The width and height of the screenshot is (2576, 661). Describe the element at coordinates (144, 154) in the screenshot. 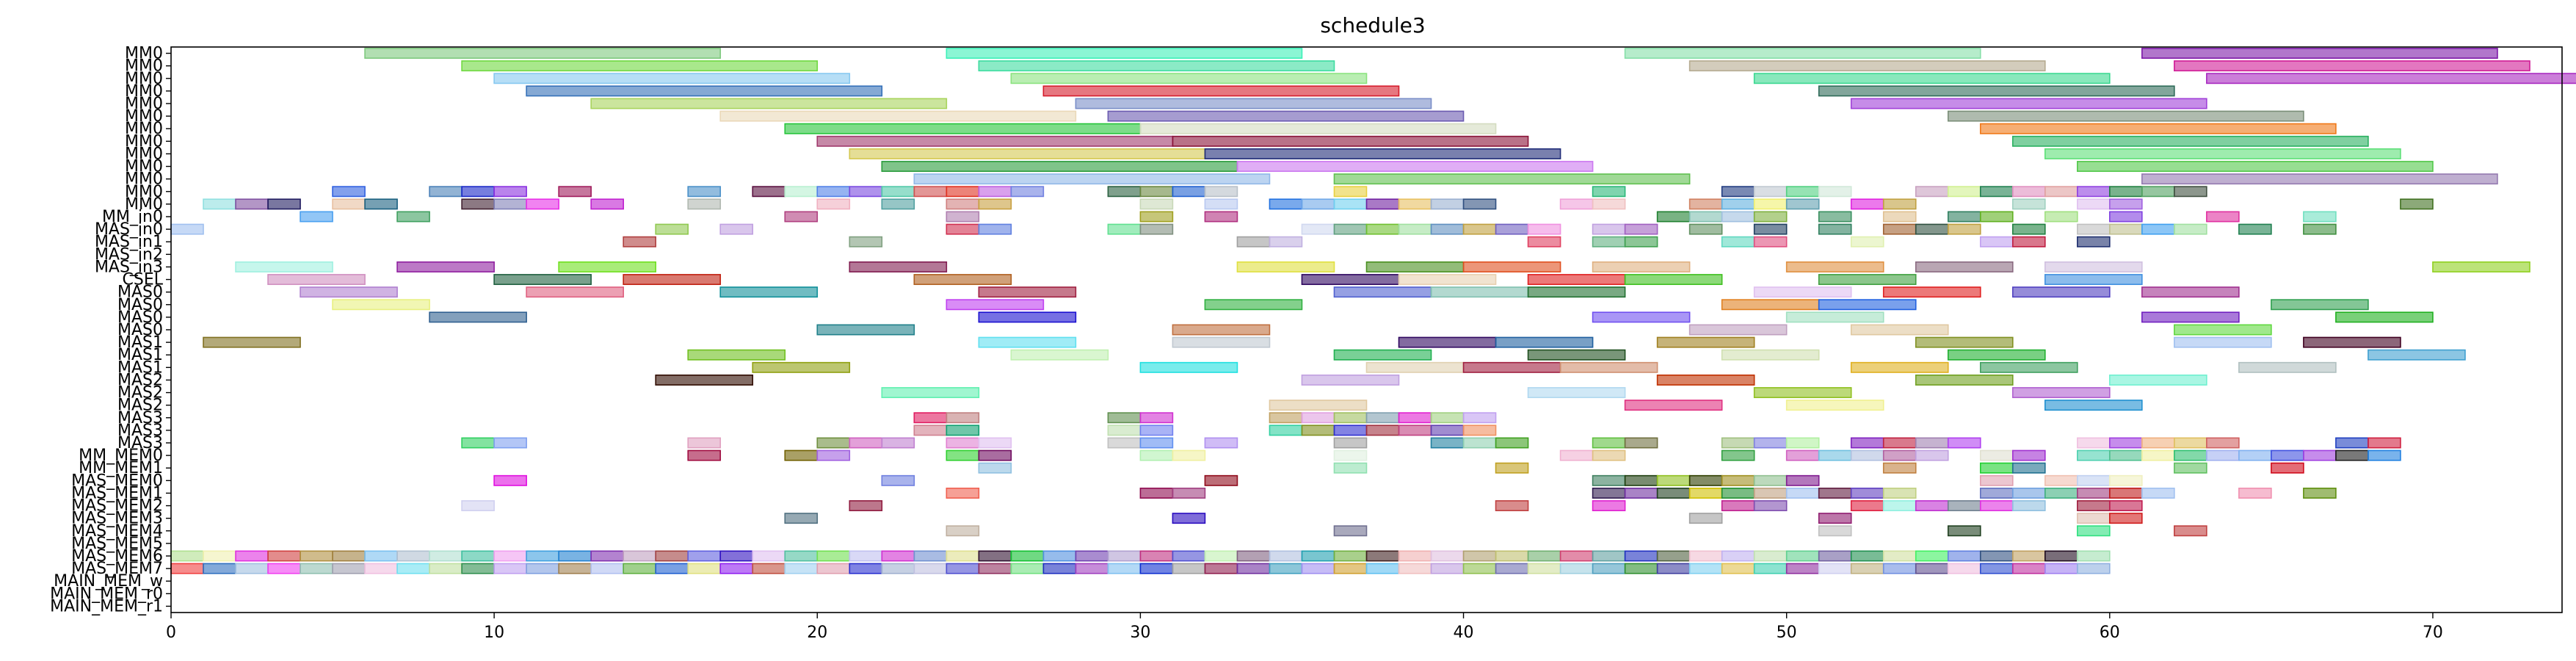

I see `y-tick-label: MM0` at that location.